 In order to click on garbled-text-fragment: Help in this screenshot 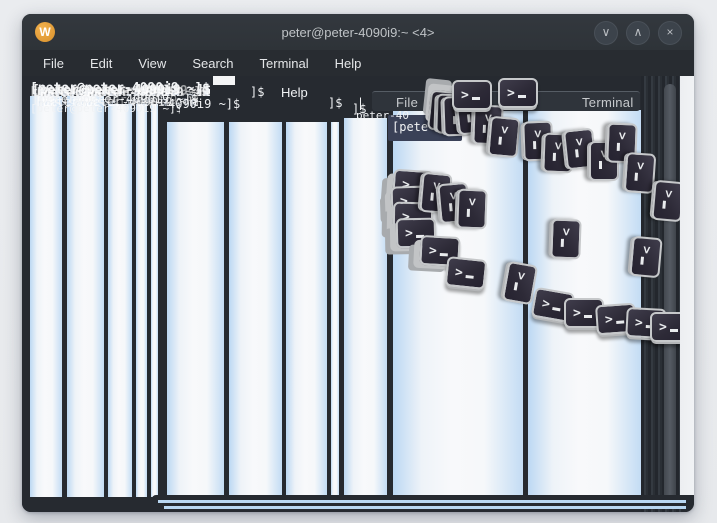, I will do `click(294, 92)`.